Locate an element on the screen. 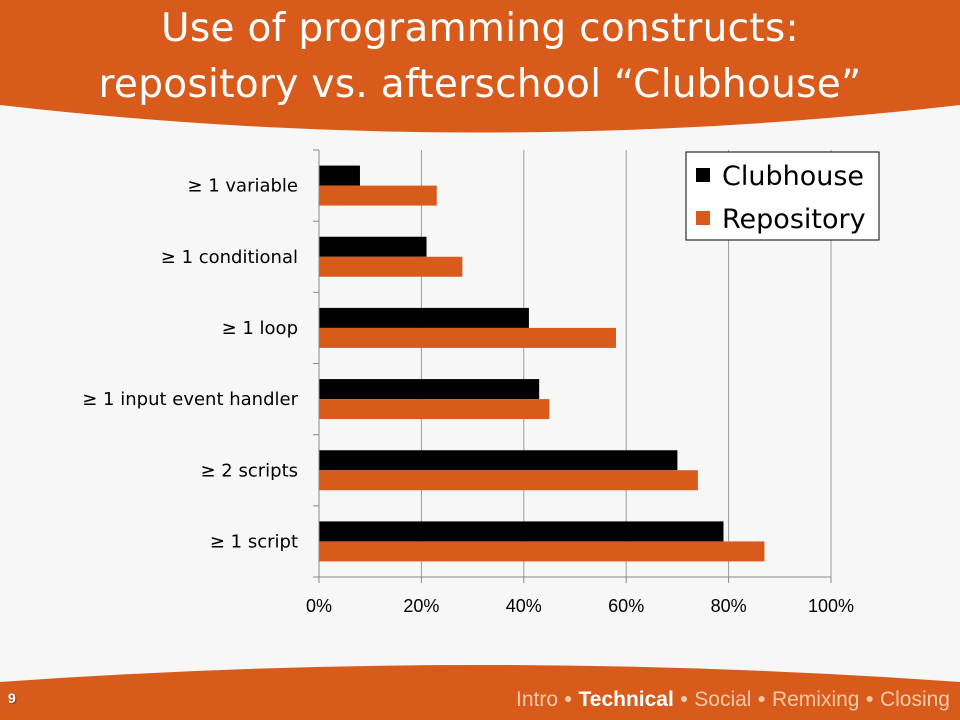  nav-item-intro: Intro is located at coordinates (537, 699).